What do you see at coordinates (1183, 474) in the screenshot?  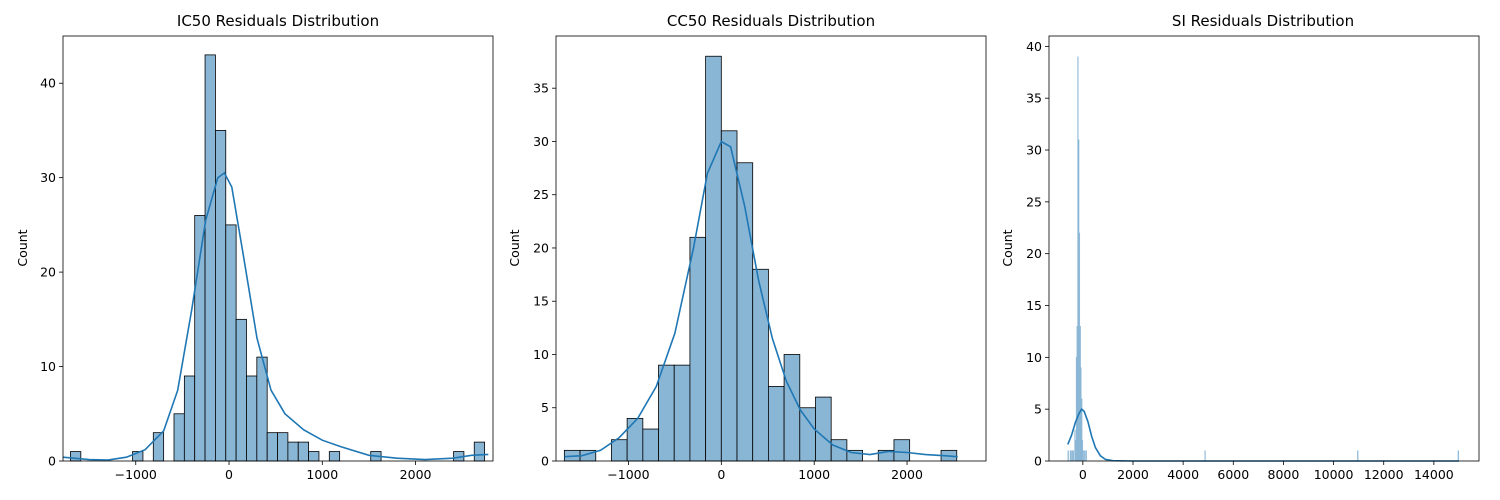 I see `si-x-tick-label: 4000` at bounding box center [1183, 474].